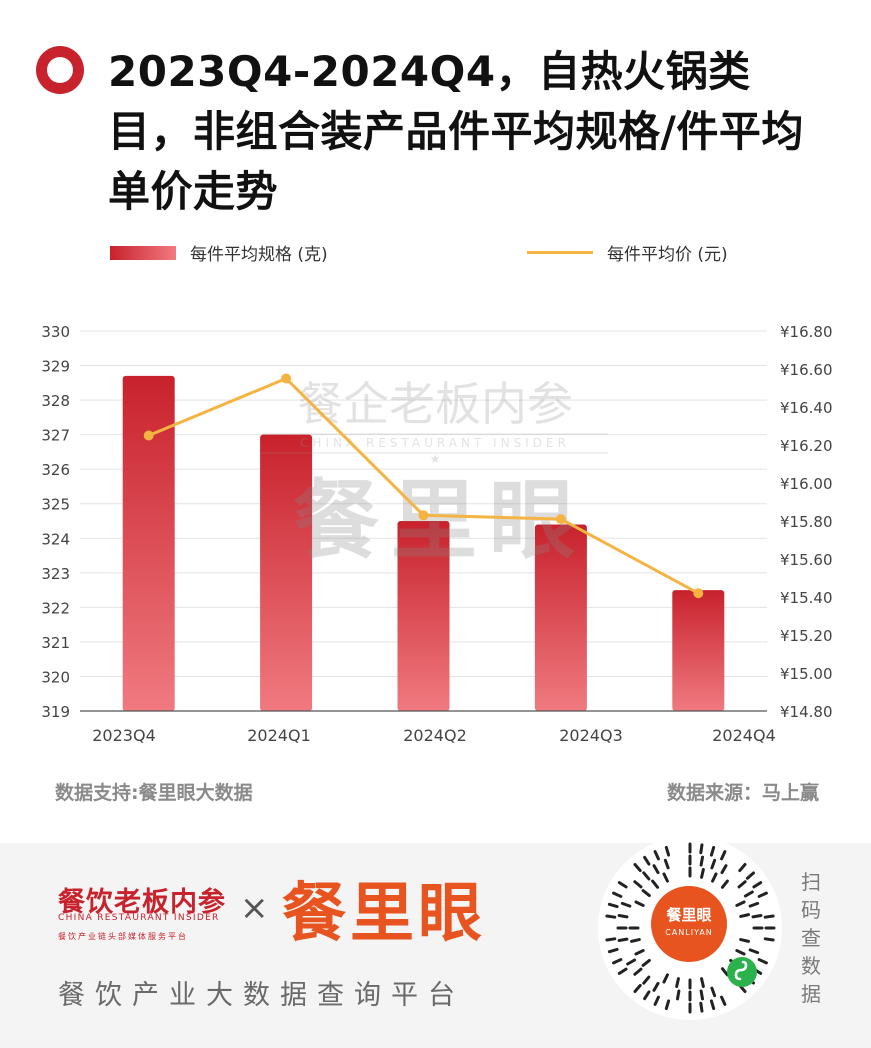  What do you see at coordinates (55, 436) in the screenshot?
I see `y-left-tick-label: 327` at bounding box center [55, 436].